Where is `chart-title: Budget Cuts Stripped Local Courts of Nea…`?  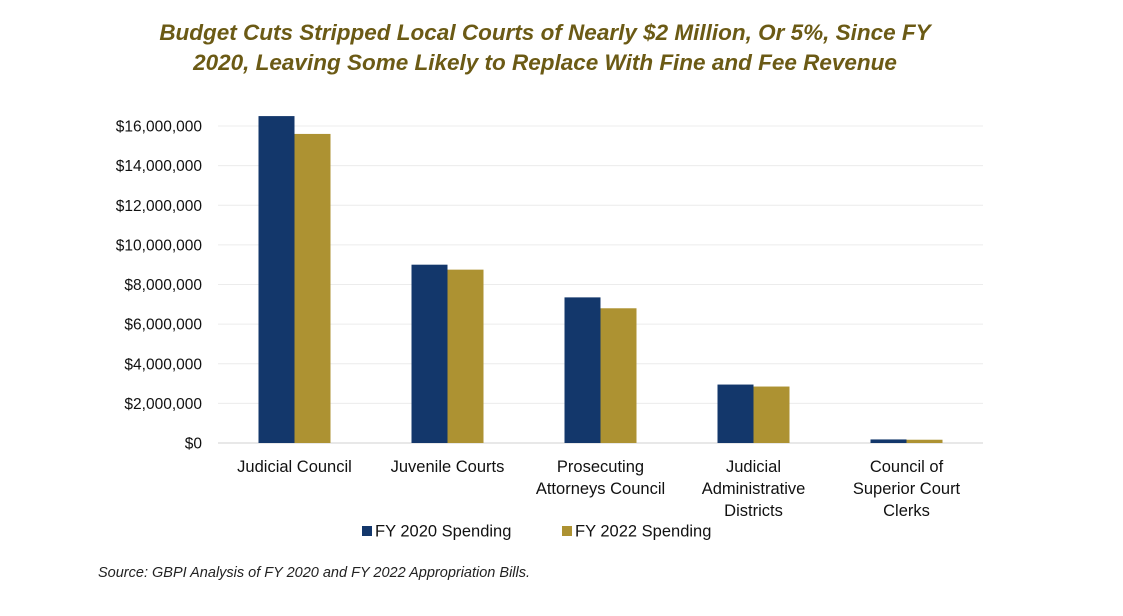
chart-title: Budget Cuts Stripped Local Courts of Nea… is located at coordinates (545, 48).